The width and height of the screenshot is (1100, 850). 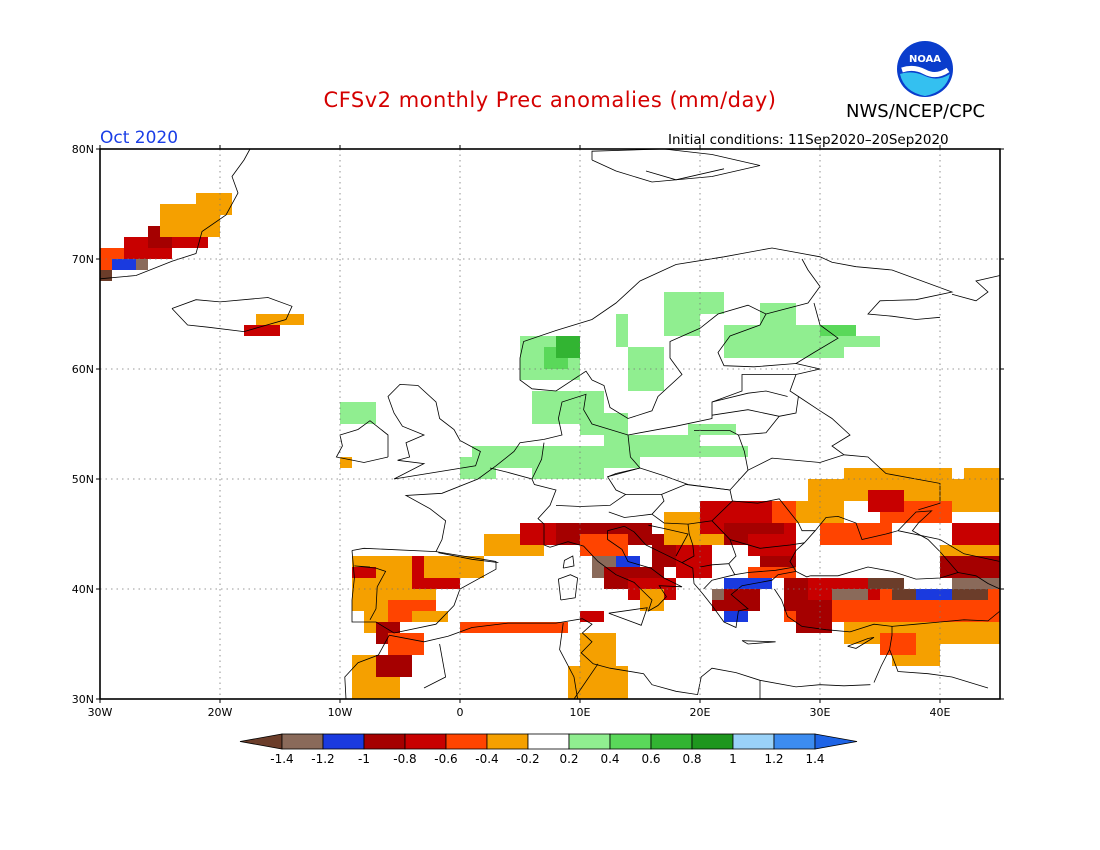 What do you see at coordinates (580, 712) in the screenshot?
I see `lon-label: 10E` at bounding box center [580, 712].